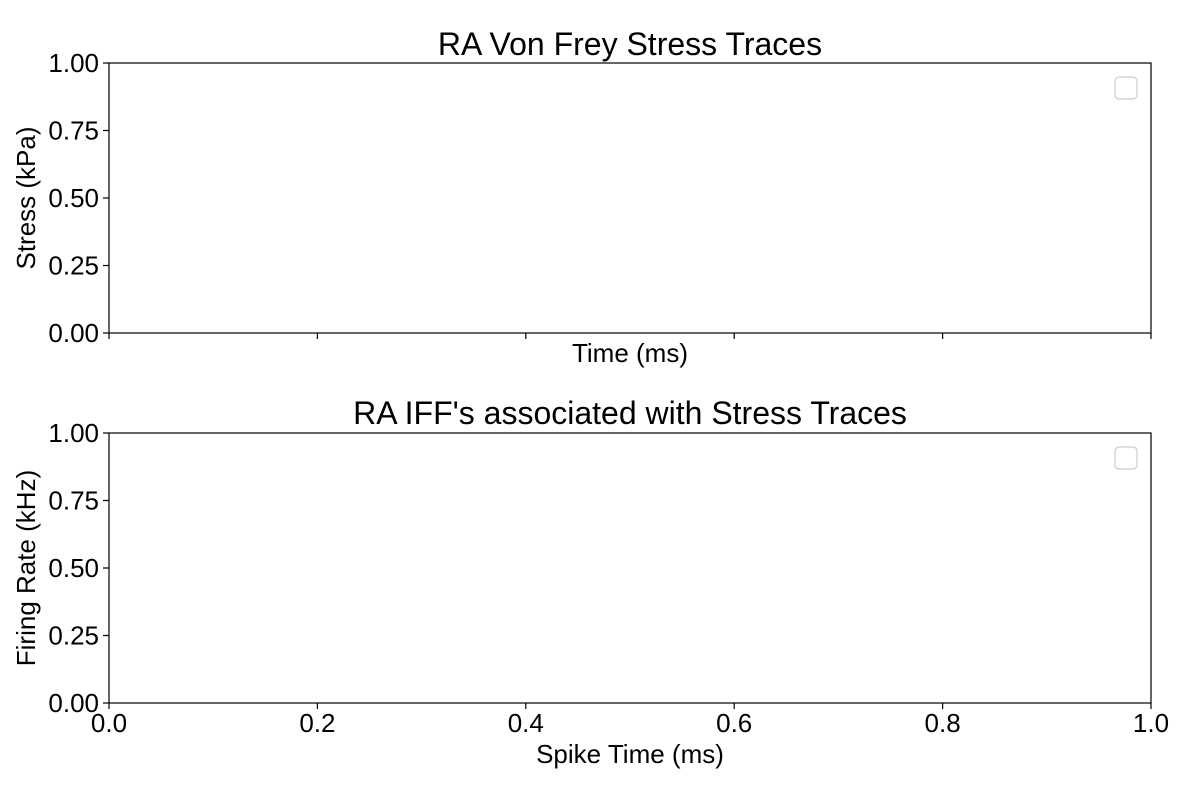  What do you see at coordinates (73, 703) in the screenshot?
I see `iff-y-tick-label: 0.00` at bounding box center [73, 703].